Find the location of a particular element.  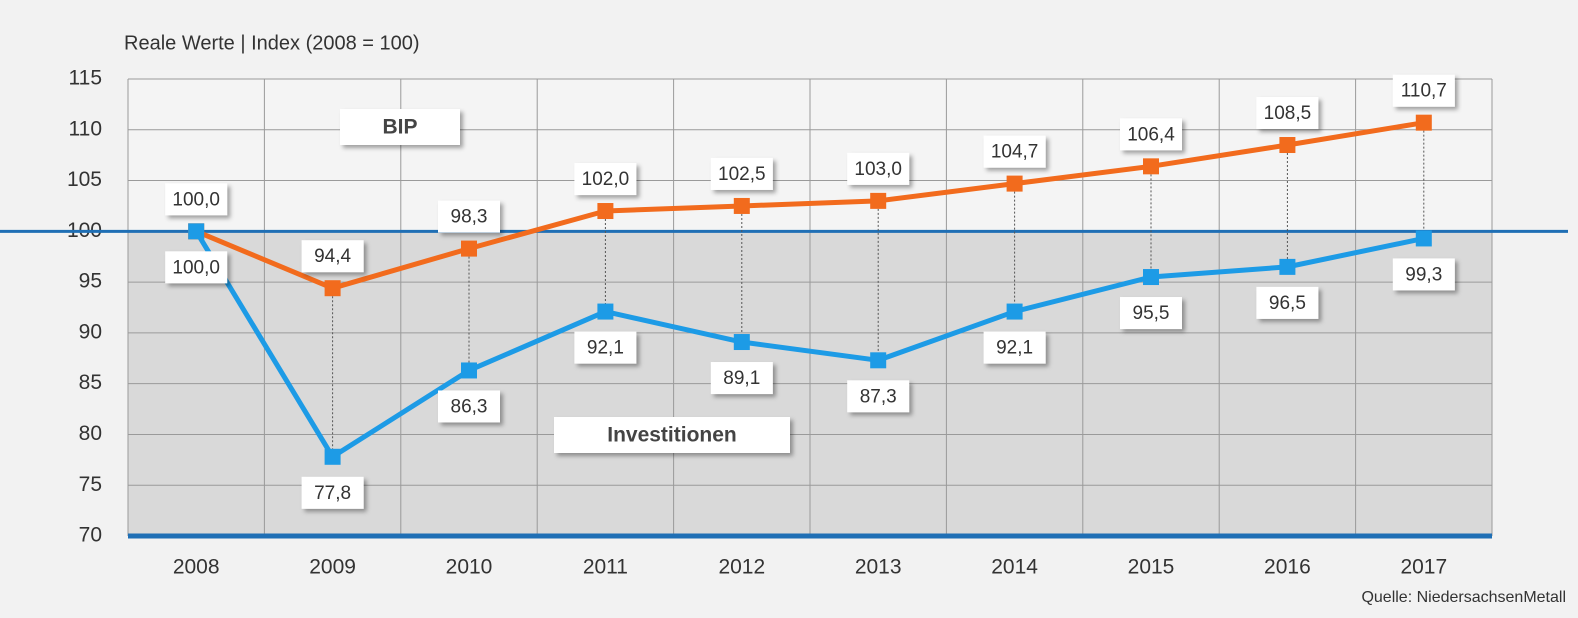

chart-subtitle: Reale Werte | Index (2008 = 100) is located at coordinates (272, 43).